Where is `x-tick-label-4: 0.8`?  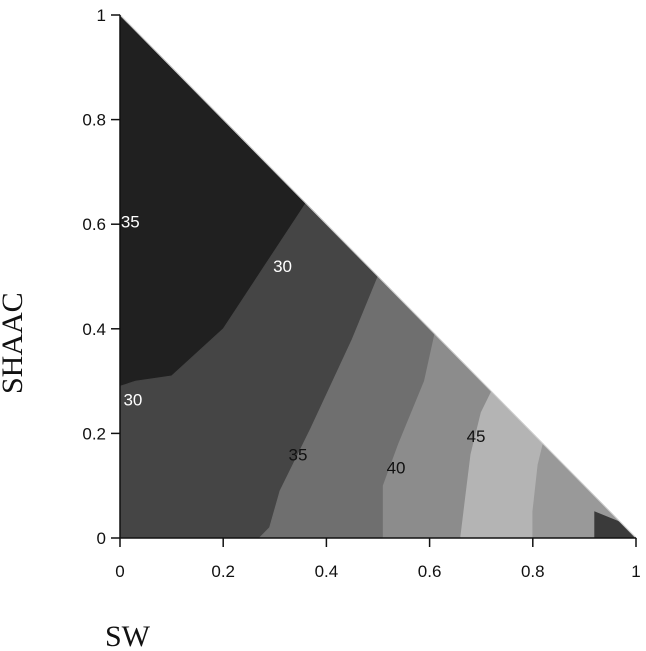
x-tick-label-4: 0.8 is located at coordinates (533, 571).